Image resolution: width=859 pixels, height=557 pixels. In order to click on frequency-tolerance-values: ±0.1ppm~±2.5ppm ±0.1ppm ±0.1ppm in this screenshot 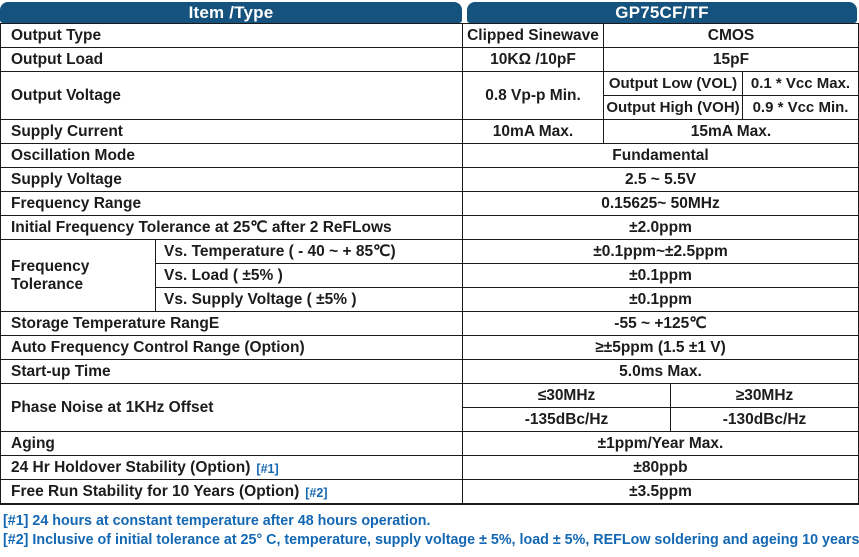, I will do `click(660, 275)`.